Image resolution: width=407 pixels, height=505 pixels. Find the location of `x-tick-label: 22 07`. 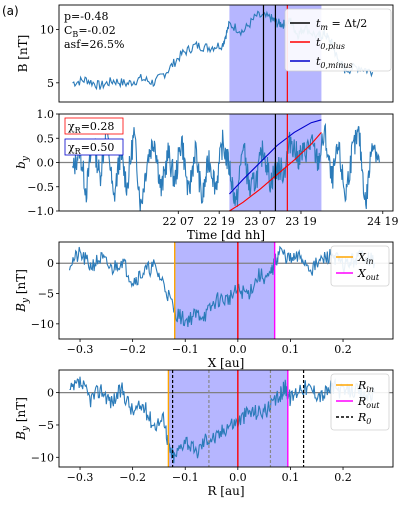

x-tick-label: 22 07 is located at coordinates (179, 221).